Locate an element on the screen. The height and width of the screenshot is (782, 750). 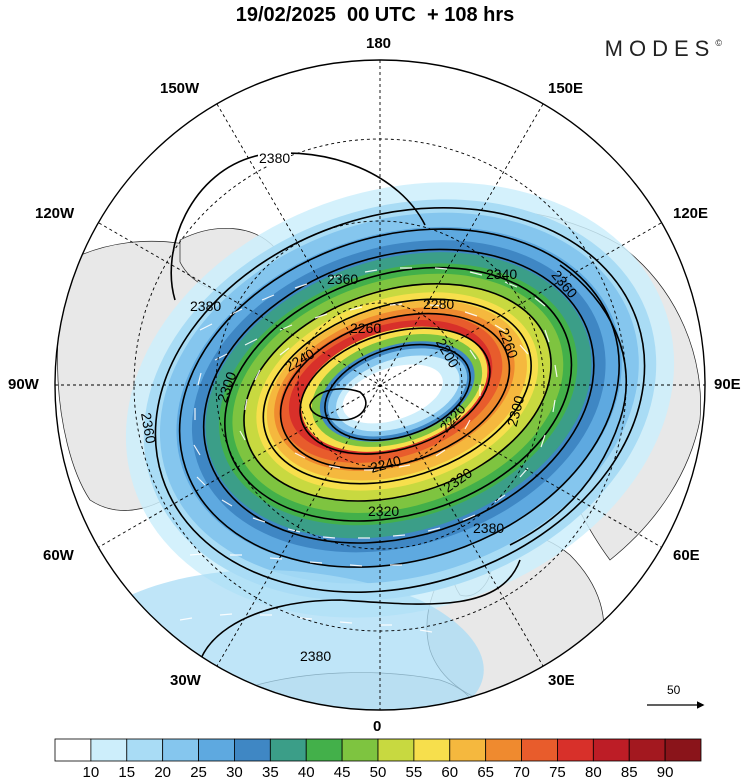
colorbar is located at coordinates (378, 750).